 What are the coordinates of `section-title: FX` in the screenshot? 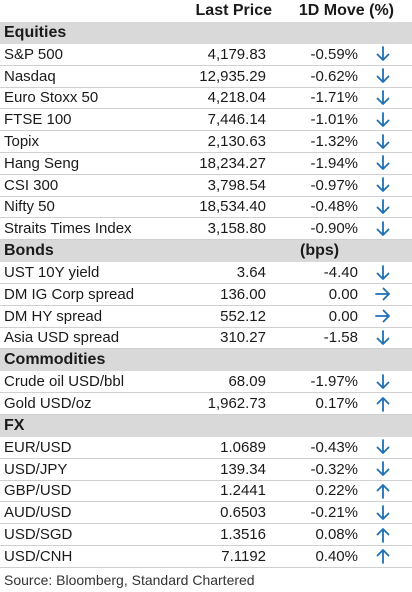 It's located at (14, 425).